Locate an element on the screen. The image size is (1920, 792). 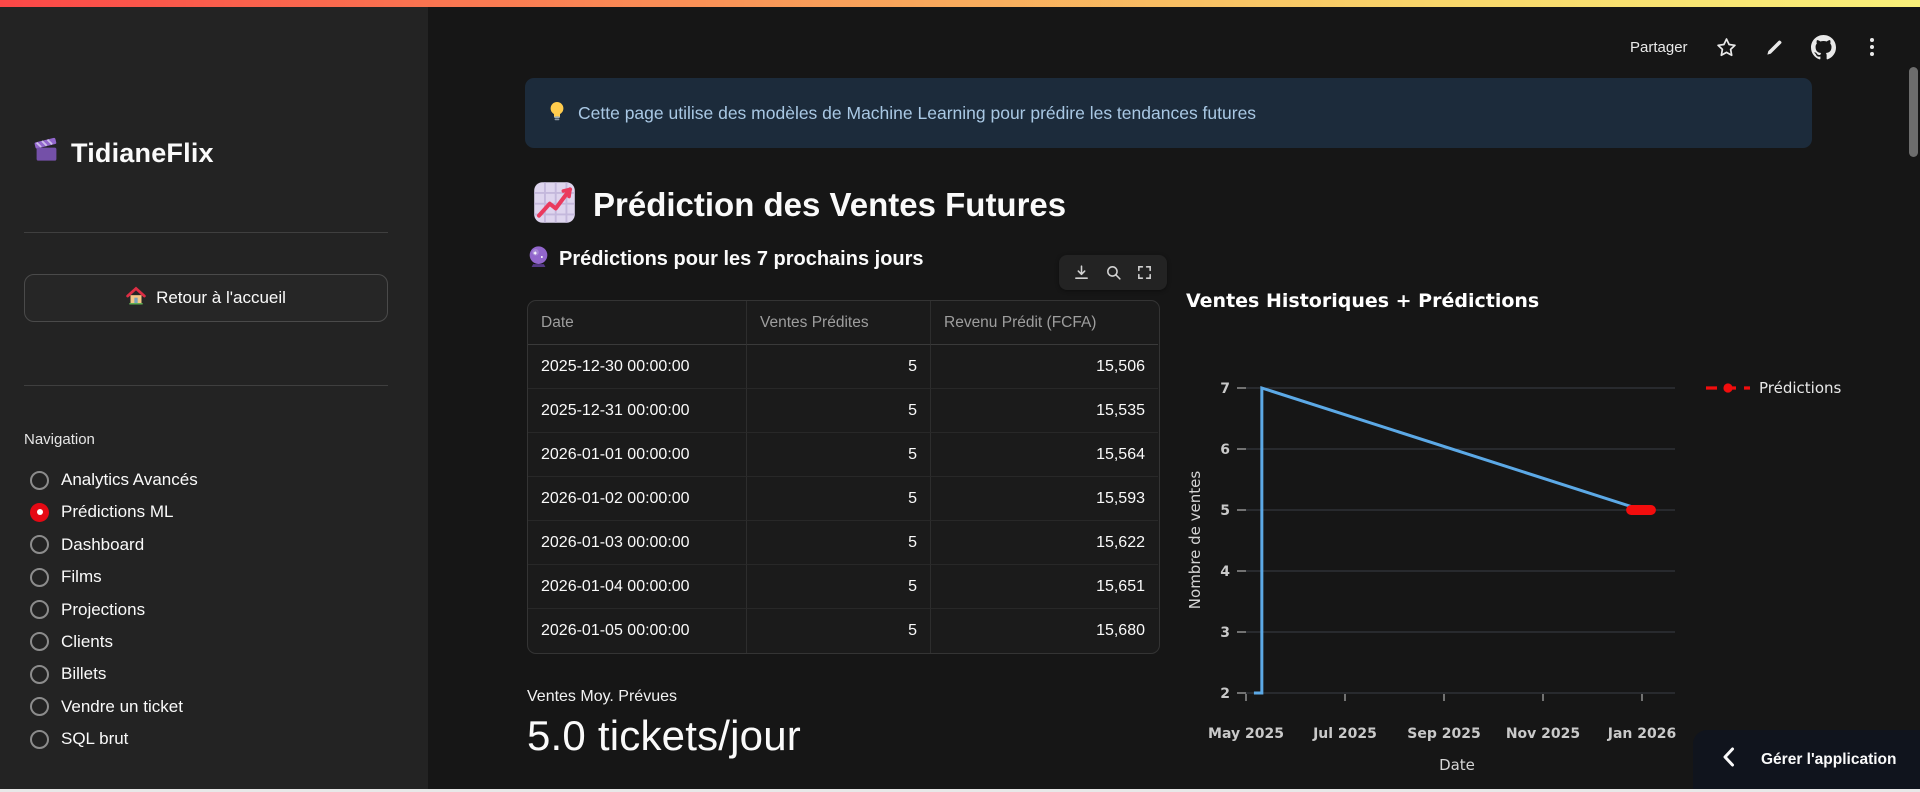
search-icon is located at coordinates (1113, 272).